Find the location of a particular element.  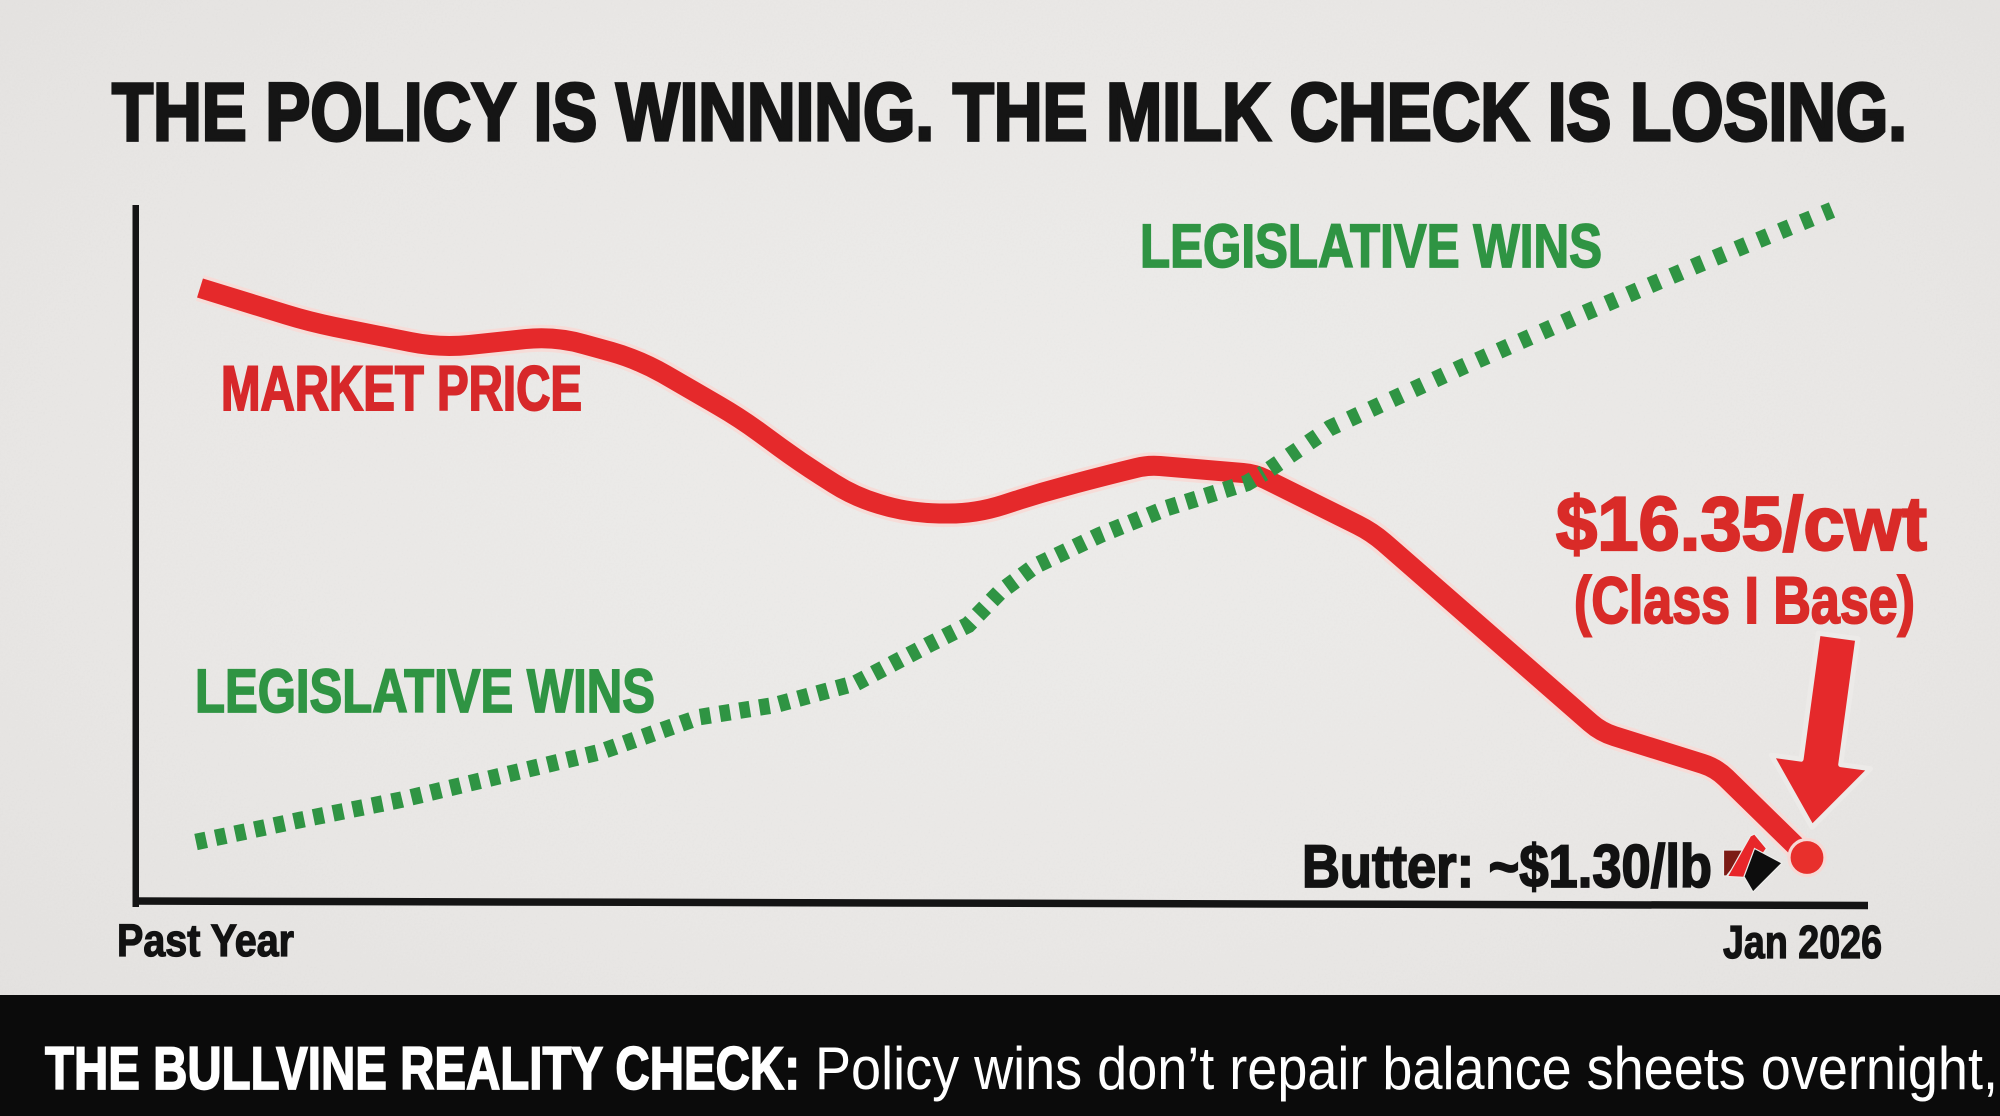

svg-text: $16.35/cwt is located at coordinates (1741, 524).